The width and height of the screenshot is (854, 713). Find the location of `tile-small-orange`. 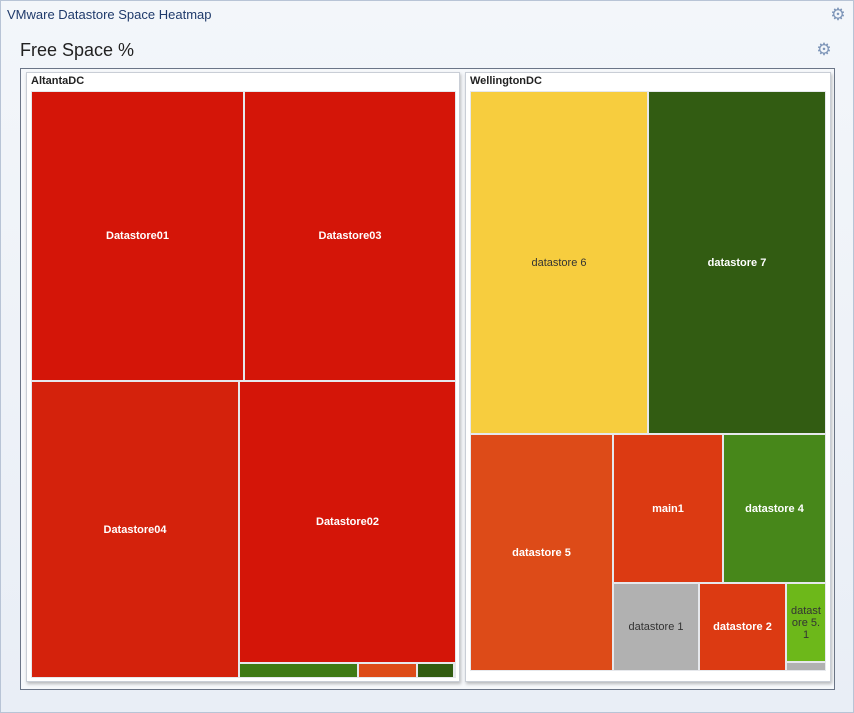

tile-small-orange is located at coordinates (387, 670).